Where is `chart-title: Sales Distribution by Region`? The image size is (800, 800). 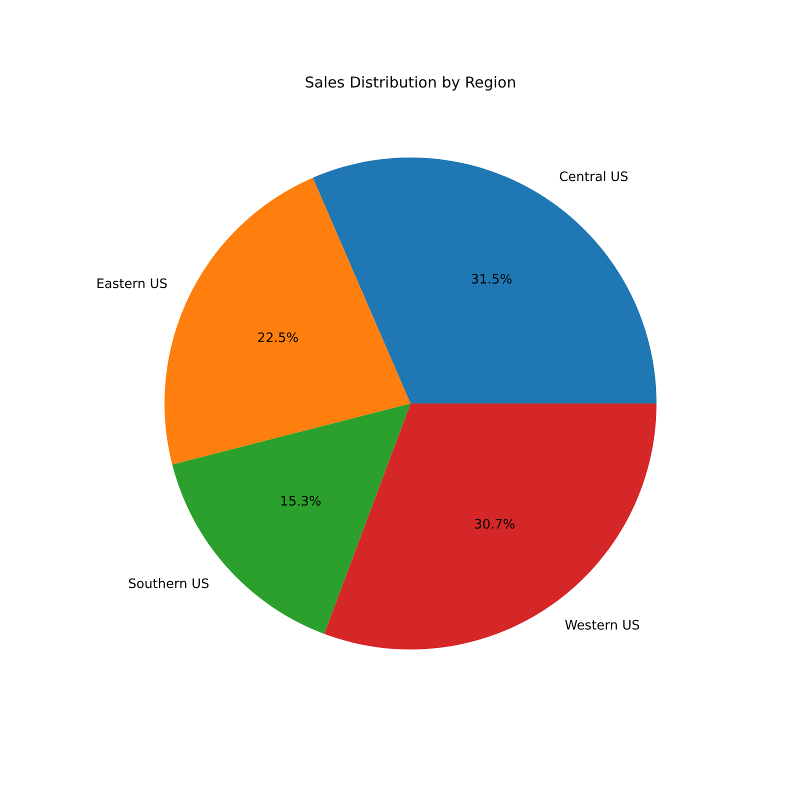 chart-title: Sales Distribution by Region is located at coordinates (410, 83).